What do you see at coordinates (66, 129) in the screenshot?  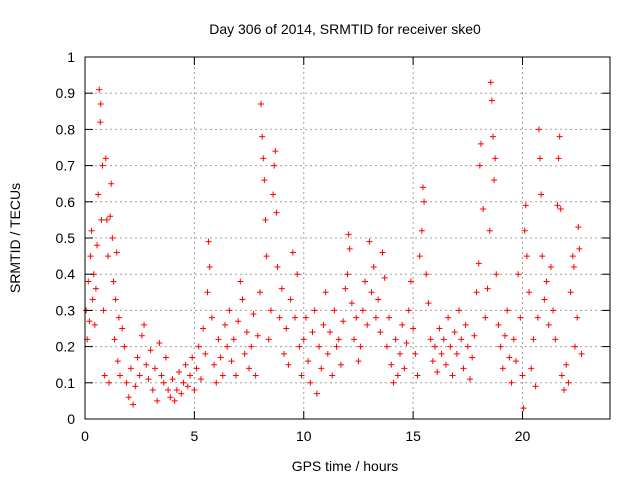 I see `y-tick-label: 0.8` at bounding box center [66, 129].